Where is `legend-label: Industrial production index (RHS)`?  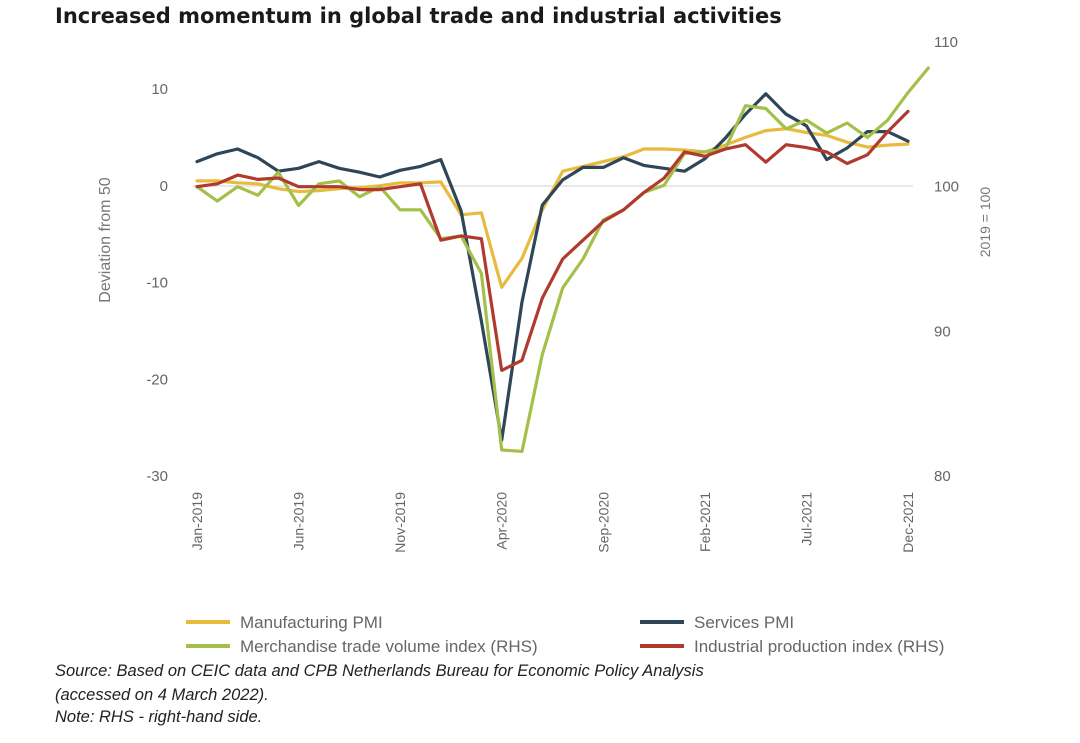
legend-label: Industrial production index (RHS) is located at coordinates (819, 646).